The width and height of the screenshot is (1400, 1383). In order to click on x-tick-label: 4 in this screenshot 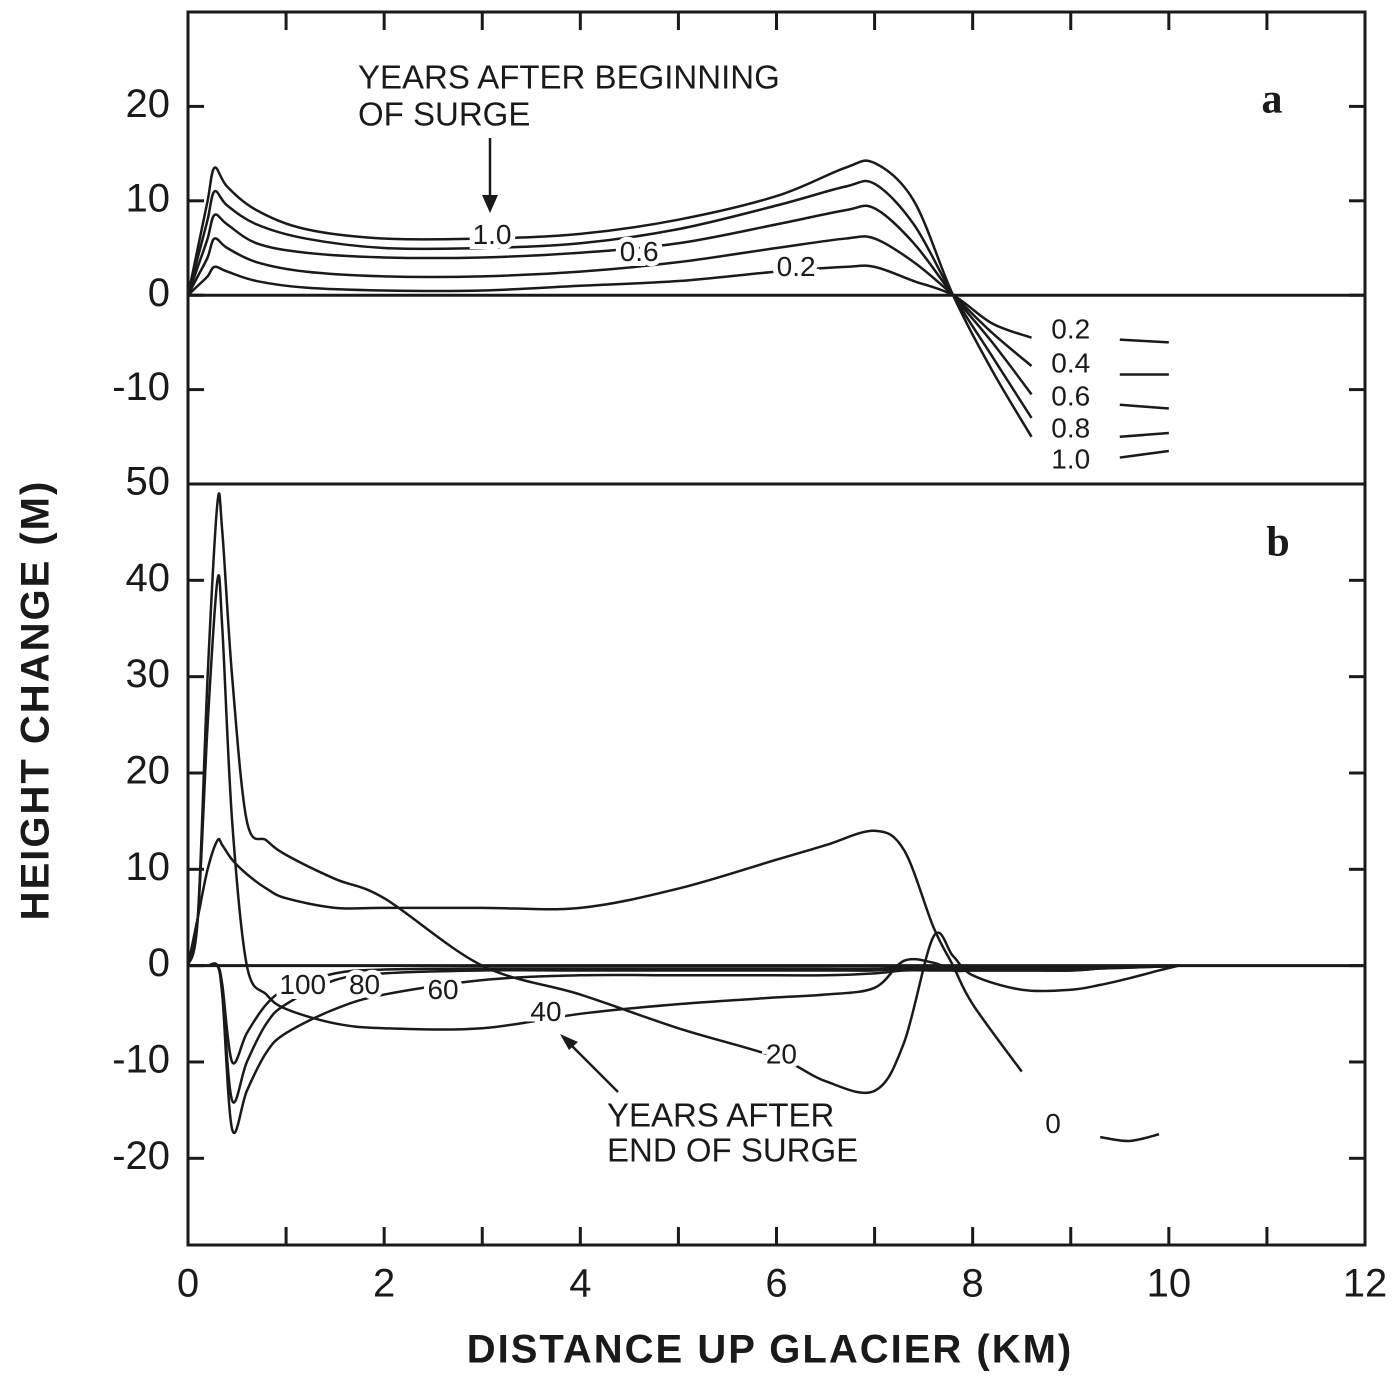, I will do `click(580, 1284)`.